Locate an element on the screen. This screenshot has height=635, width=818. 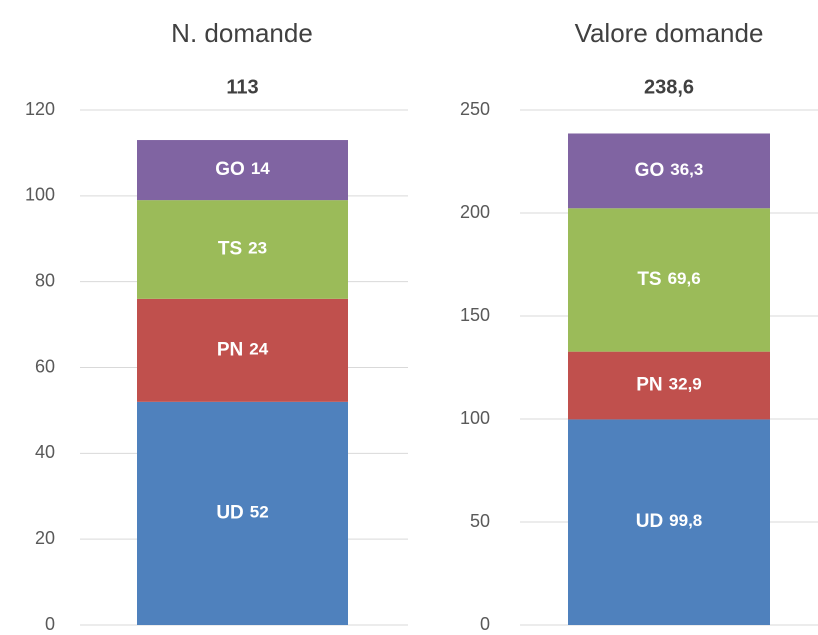
y-tick-label: 40 is located at coordinates (45, 452).